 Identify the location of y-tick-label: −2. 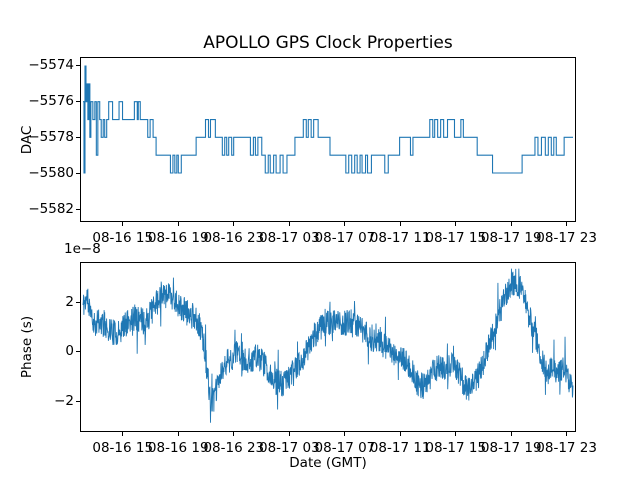
(64, 400).